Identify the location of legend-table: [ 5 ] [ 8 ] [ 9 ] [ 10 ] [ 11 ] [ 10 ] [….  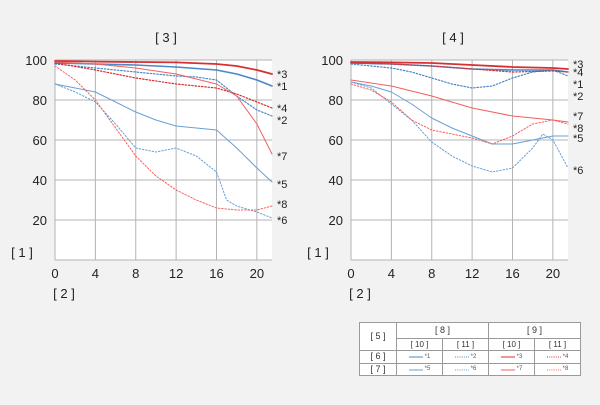
(470, 349).